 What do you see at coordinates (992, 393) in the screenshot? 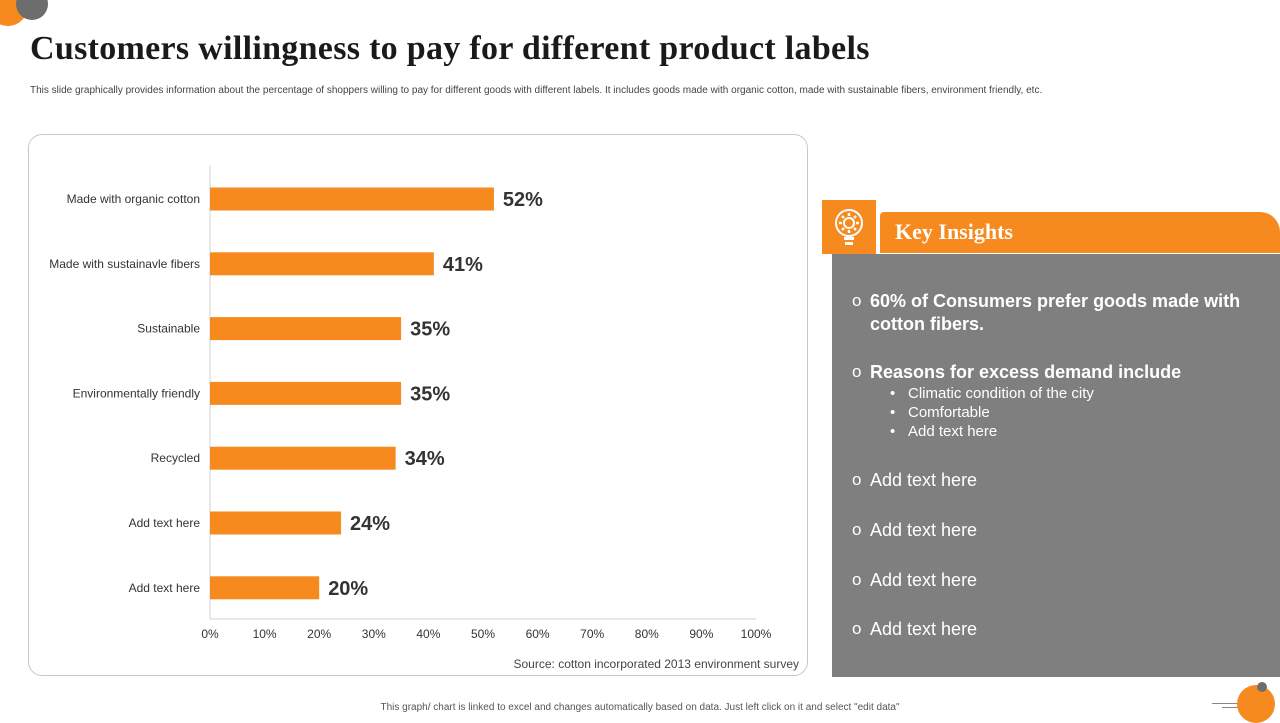
I see `sub-list-item: • Climatic condition of the city` at bounding box center [992, 393].